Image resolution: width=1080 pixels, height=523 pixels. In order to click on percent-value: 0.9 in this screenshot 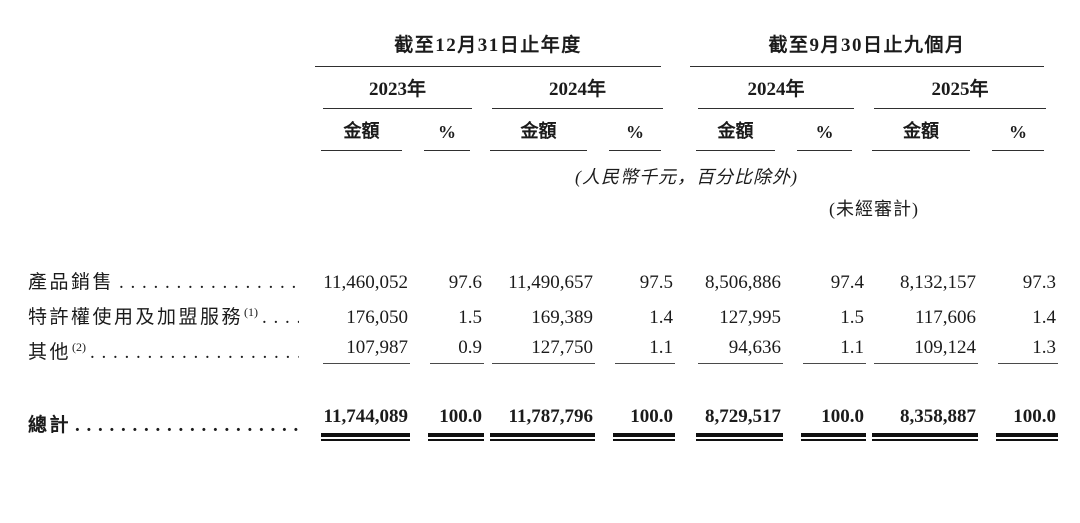, I will do `click(457, 350)`.